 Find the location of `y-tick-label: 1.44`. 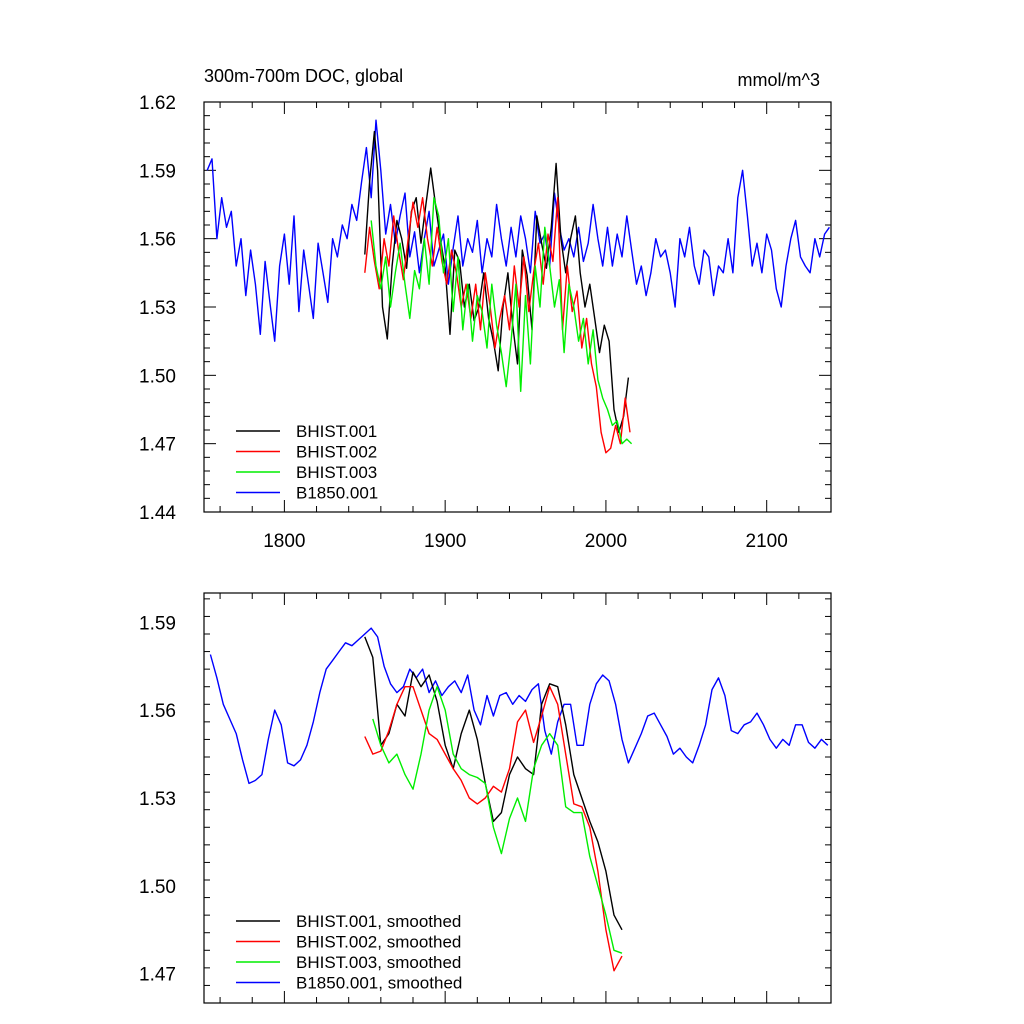

y-tick-label: 1.44 is located at coordinates (157, 513).